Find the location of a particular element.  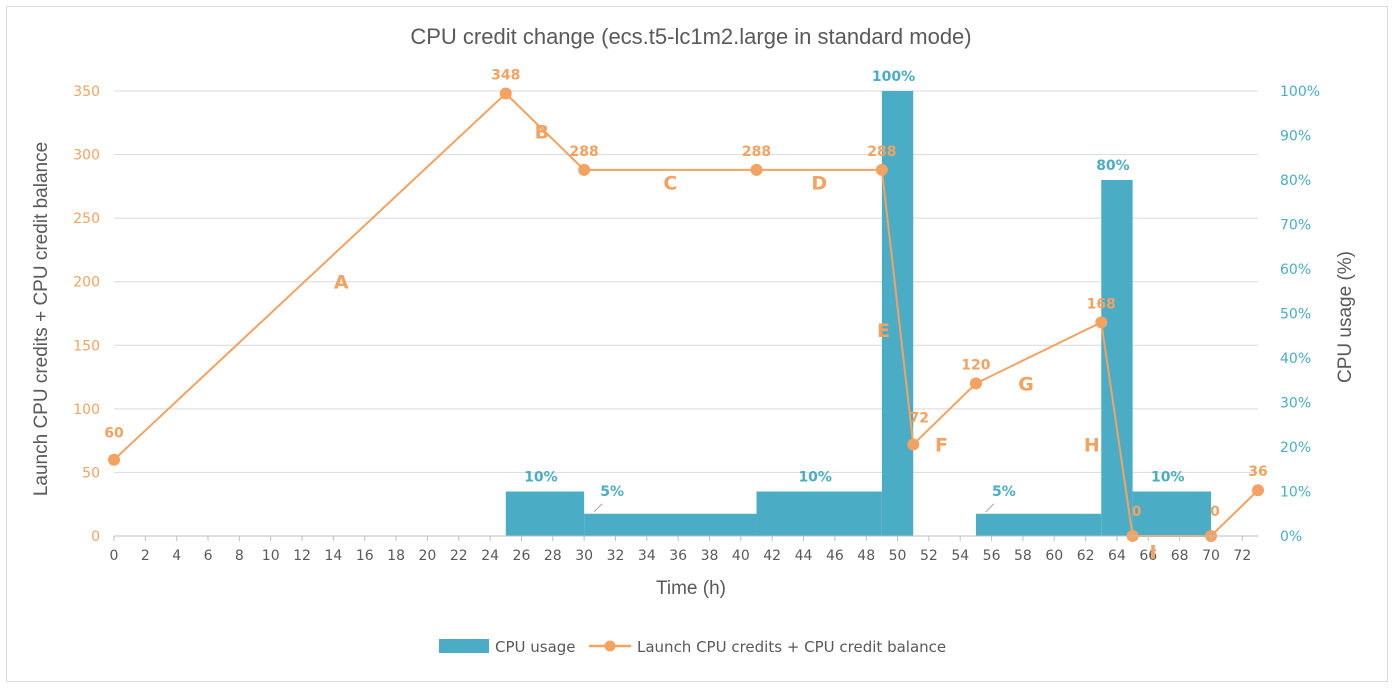

y-right-tick-label: 50% is located at coordinates (1295, 315).